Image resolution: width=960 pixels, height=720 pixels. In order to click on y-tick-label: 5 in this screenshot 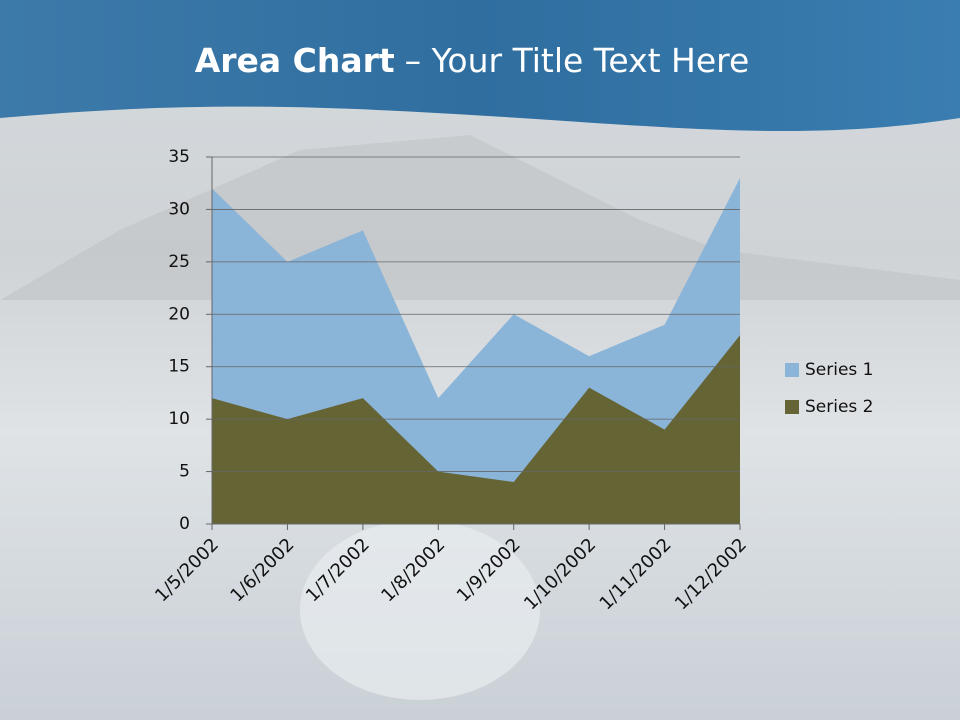, I will do `click(184, 472)`.